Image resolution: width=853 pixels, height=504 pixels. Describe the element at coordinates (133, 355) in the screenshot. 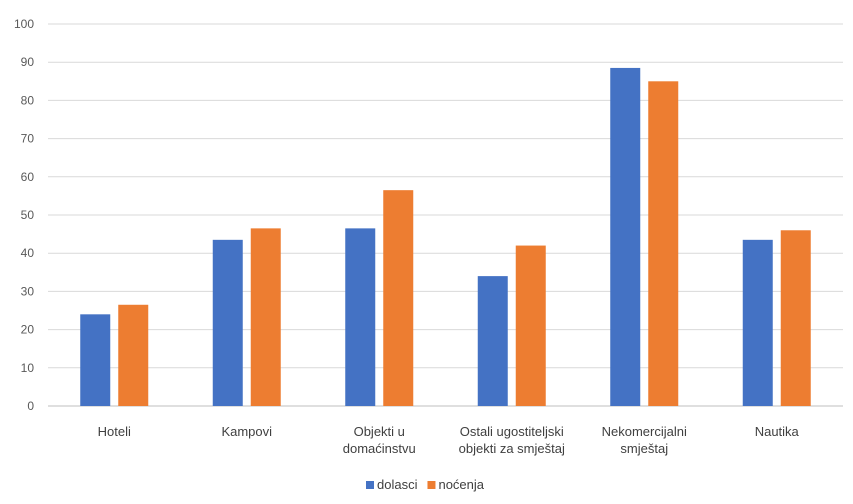

I see `bar-noćenja-0` at that location.